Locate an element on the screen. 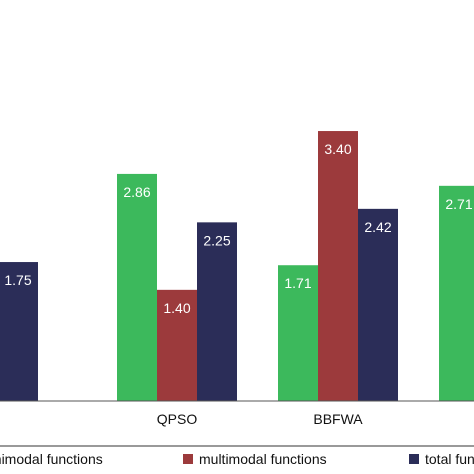  value-label-multimodal-functions-qpso: 1.40 is located at coordinates (176, 308).